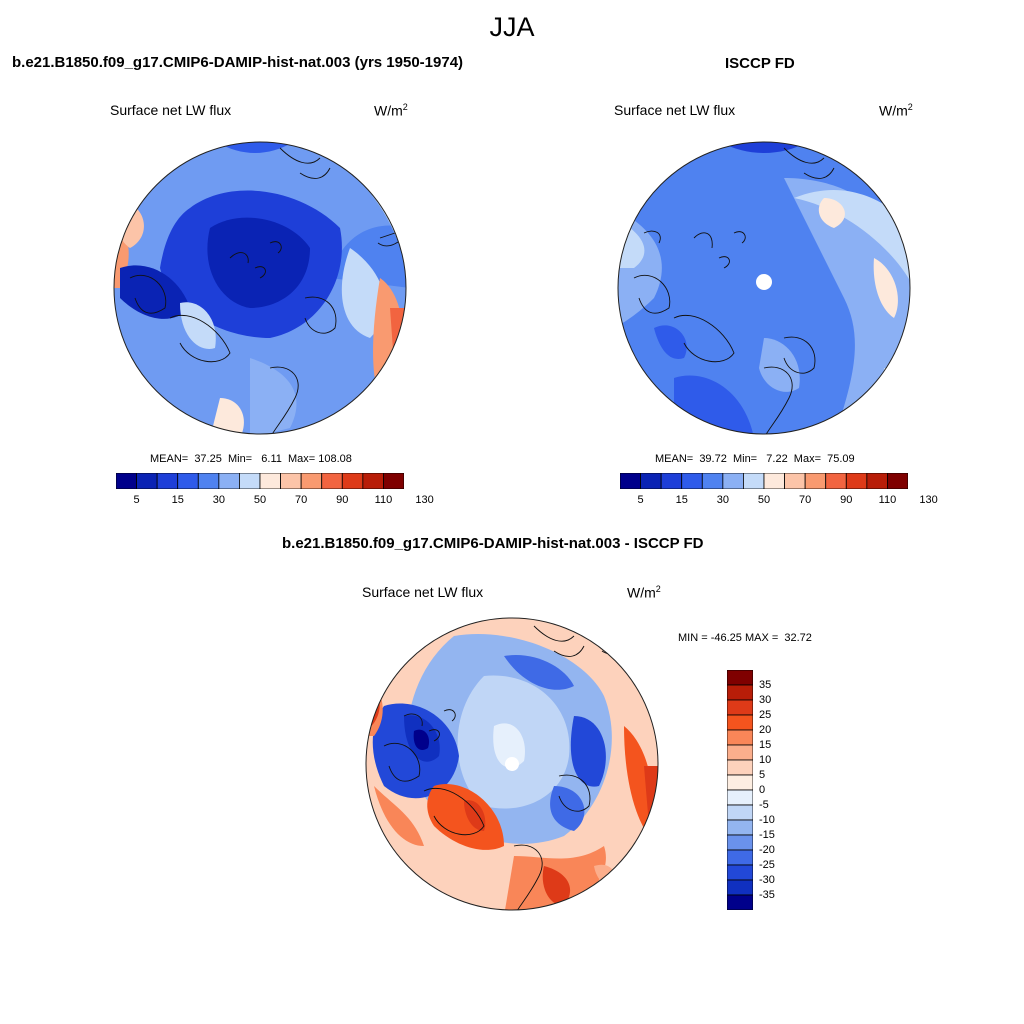 This screenshot has width=1024, height=1024. What do you see at coordinates (779, 790) in the screenshot?
I see `panel-3-colorbar-labels: 35 30 25 20 15 10 5 0 -5 -10 -15 -20 -25 -30 -35` at bounding box center [779, 790].